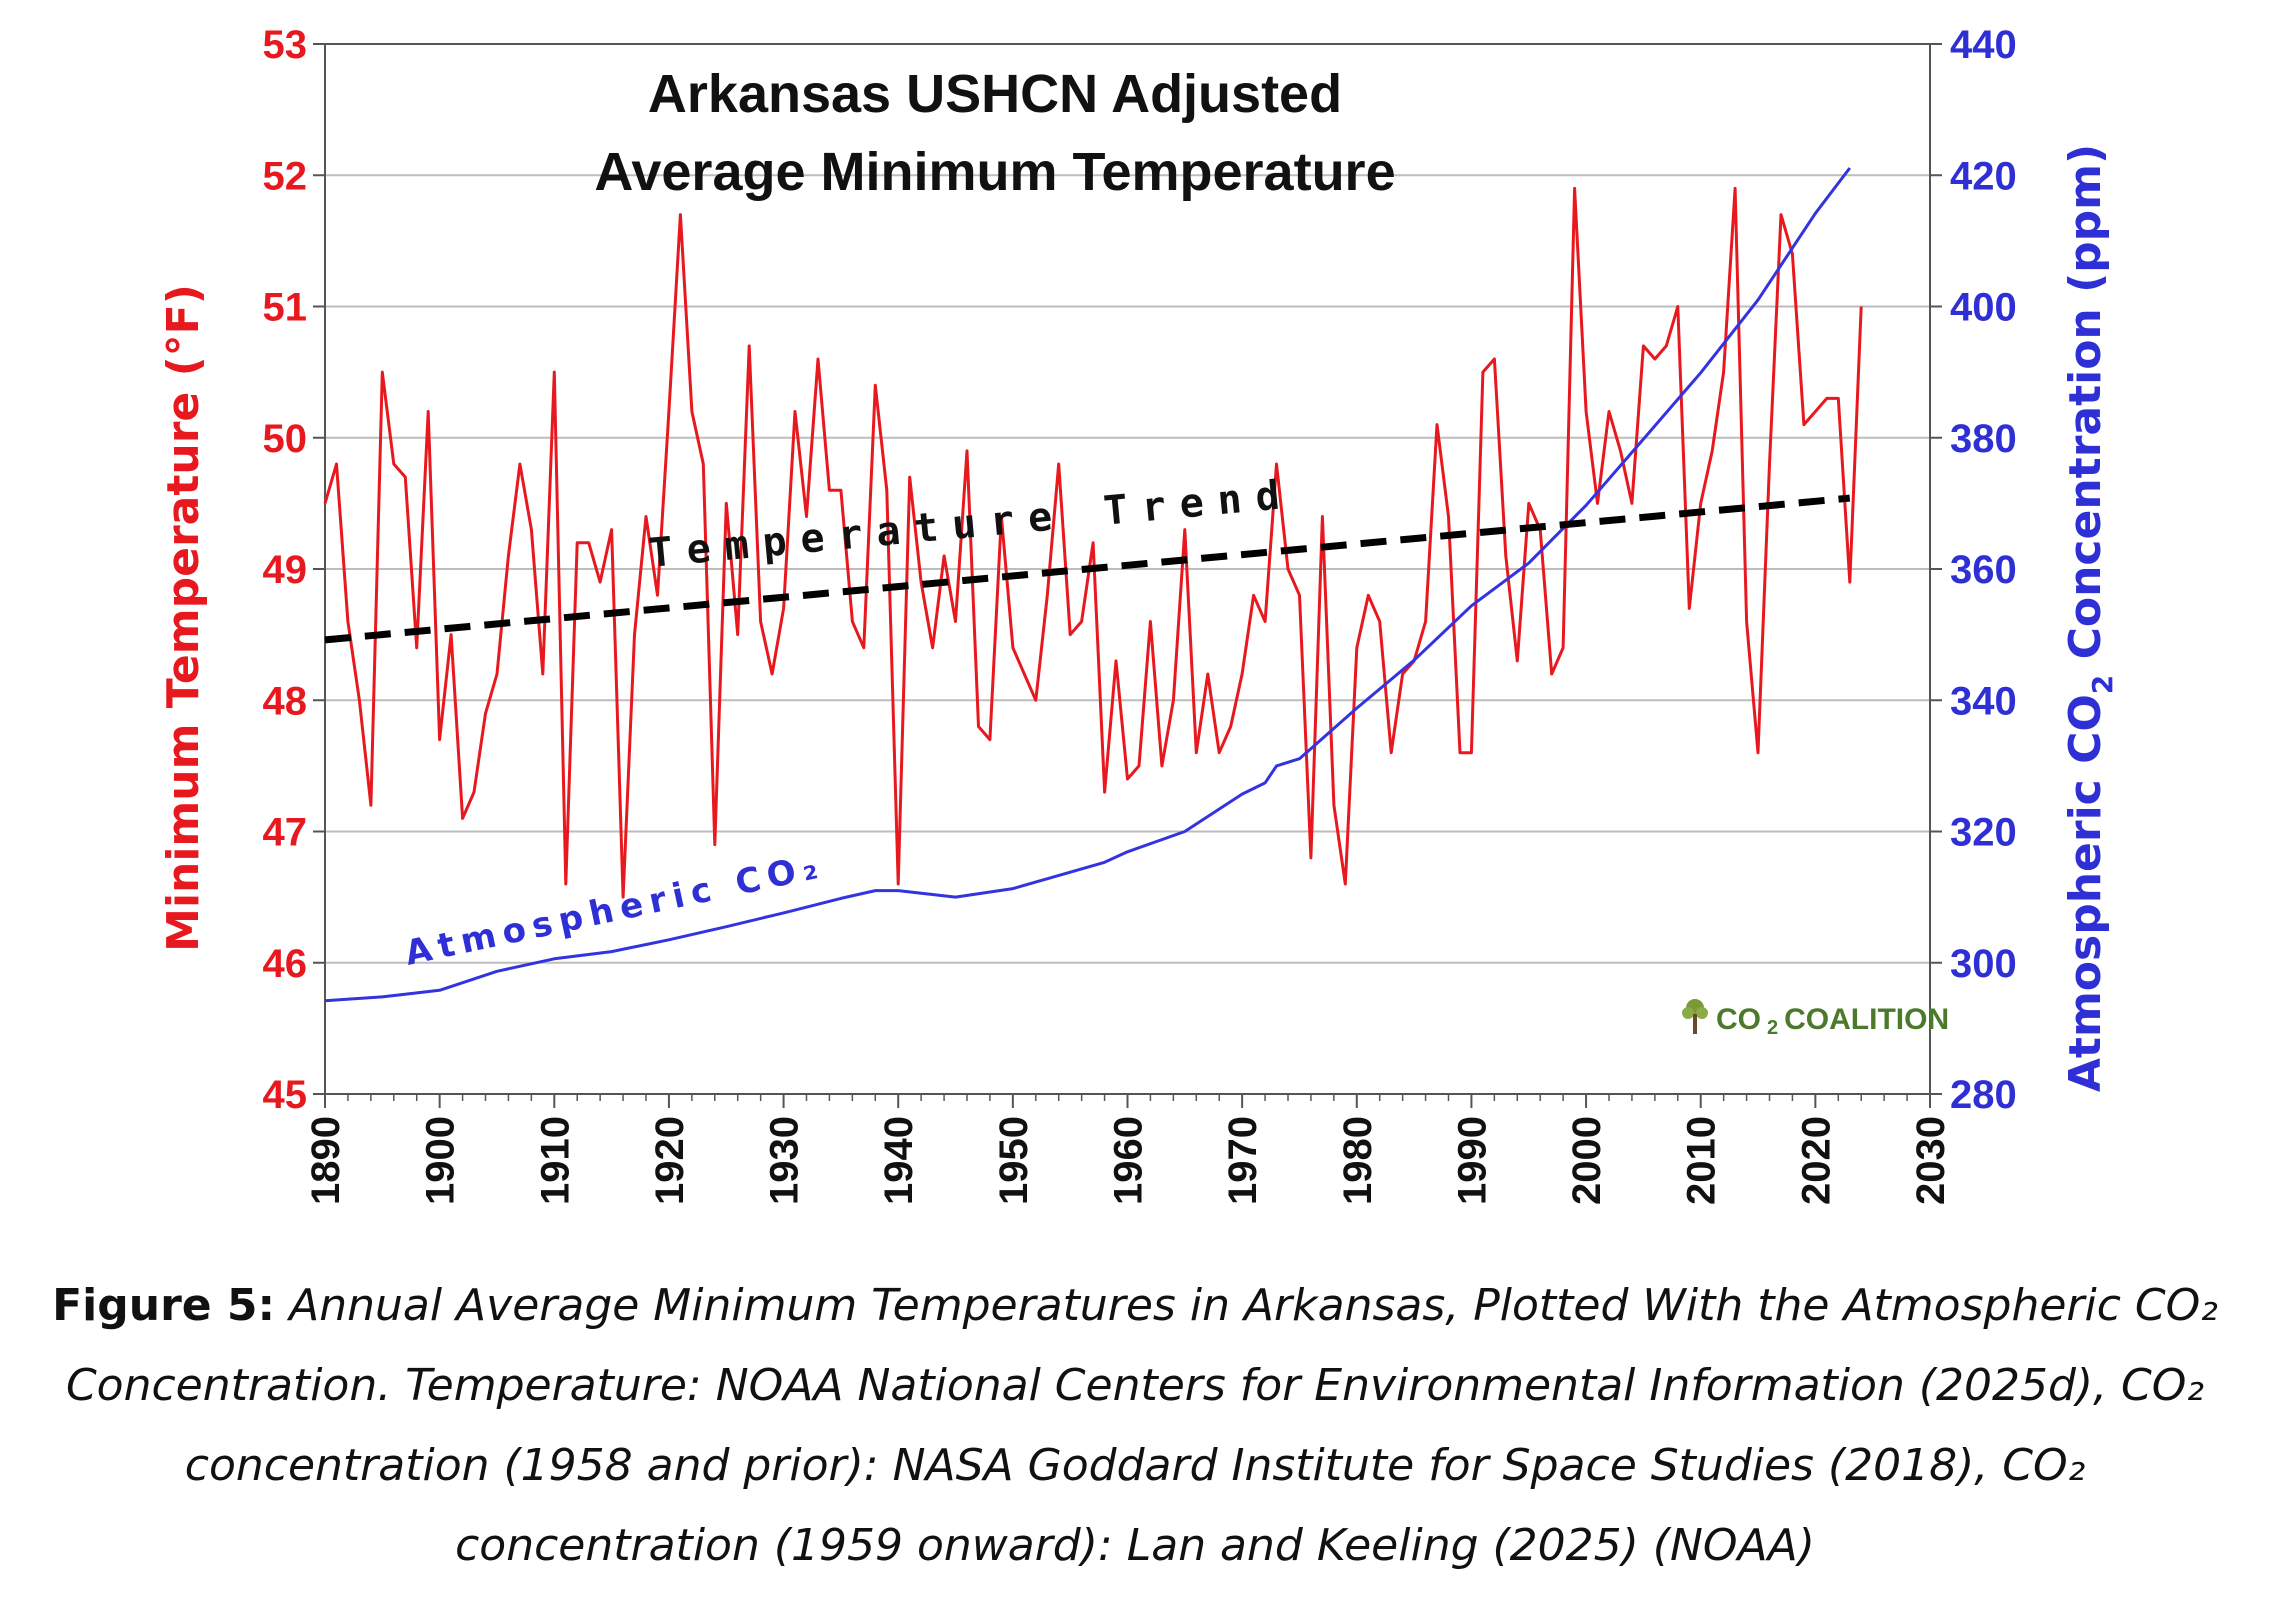 The width and height of the screenshot is (2270, 1604). What do you see at coordinates (285, 176) in the screenshot?
I see `y-left-tick-label: 52` at bounding box center [285, 176].